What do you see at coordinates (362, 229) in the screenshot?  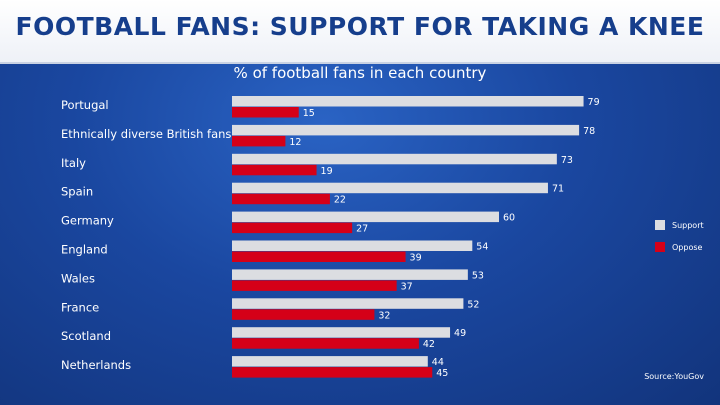 I see `data-label-oppose: 27` at bounding box center [362, 229].